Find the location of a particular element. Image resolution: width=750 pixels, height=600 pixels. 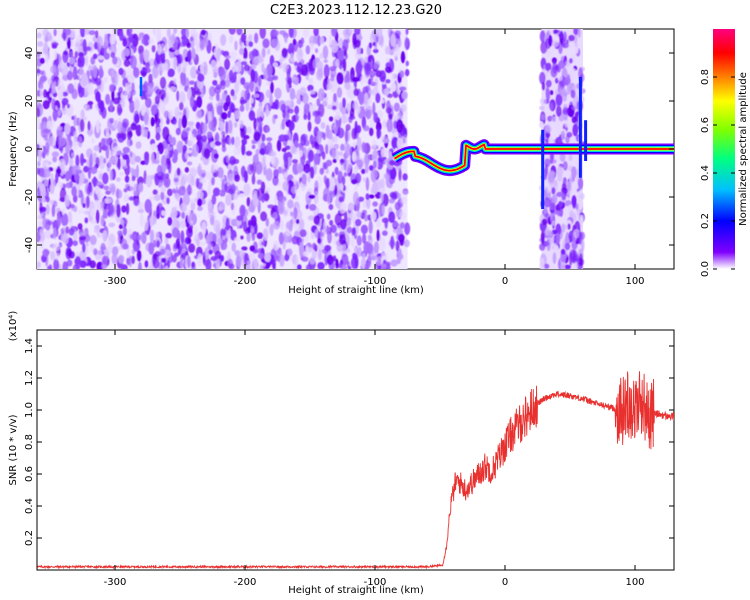

snr-ytick-label: 1.4 is located at coordinates (29, 346).